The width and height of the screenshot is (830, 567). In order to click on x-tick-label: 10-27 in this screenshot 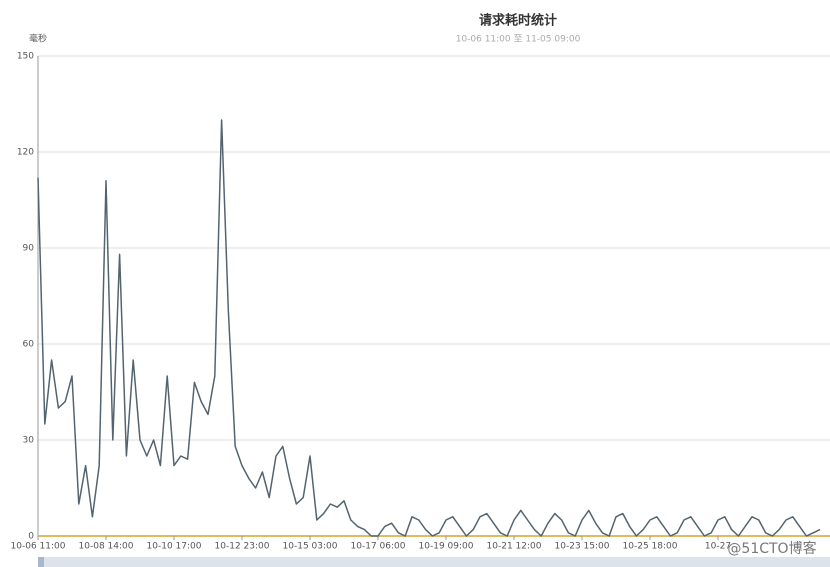, I will do `click(718, 547)`.